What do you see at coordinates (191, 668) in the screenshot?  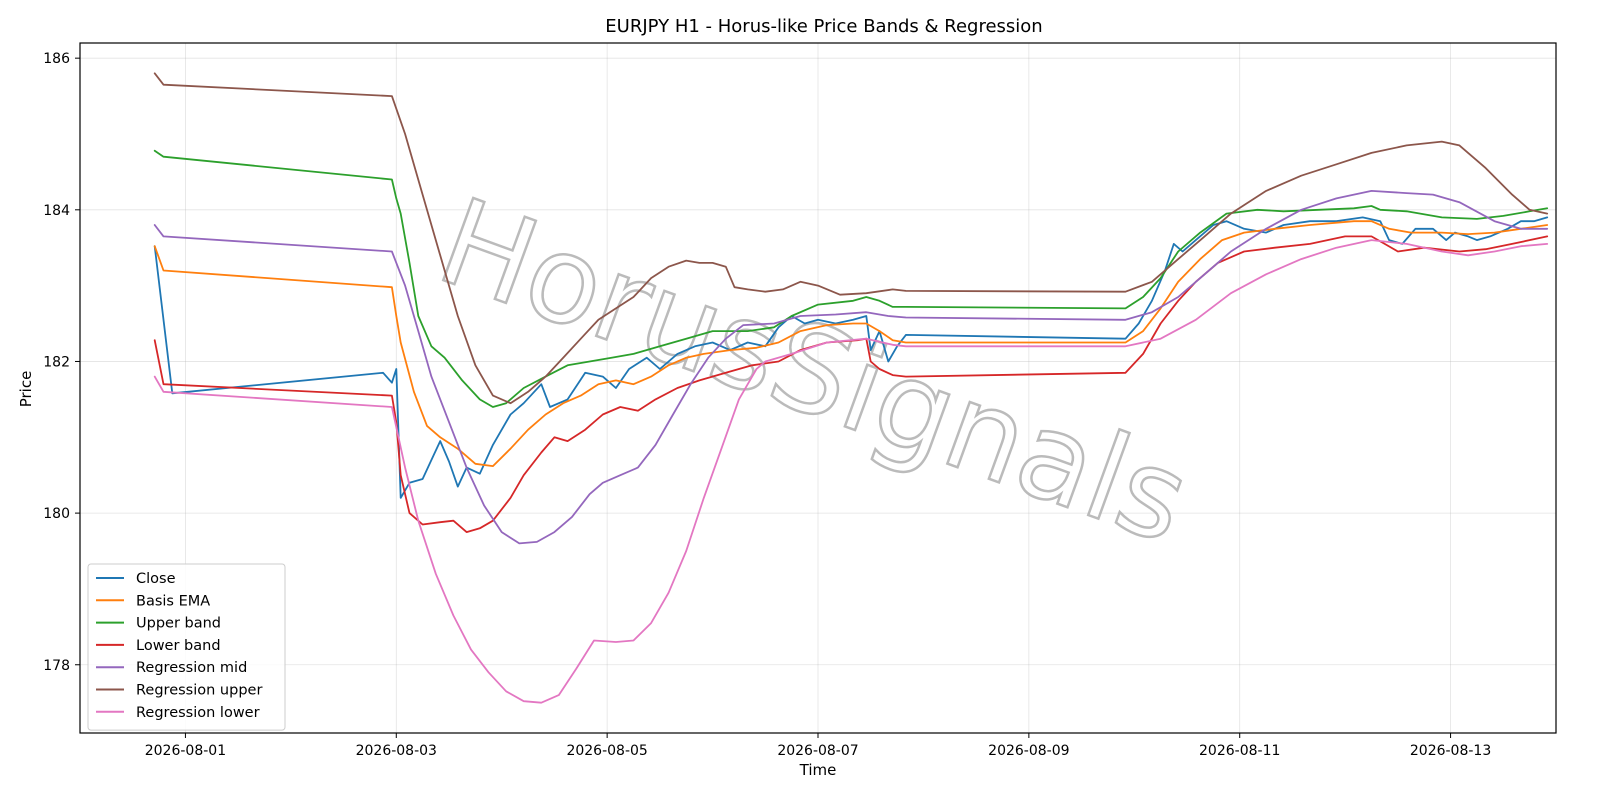 I see `legend-label: Regression mid` at bounding box center [191, 668].